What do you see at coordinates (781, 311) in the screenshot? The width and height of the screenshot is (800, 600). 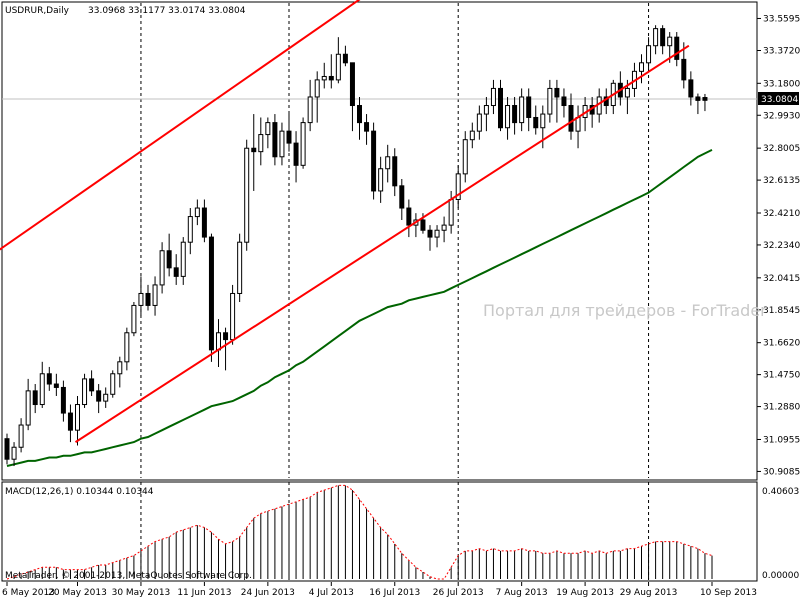 I see `y-tick-label: 31.8545` at bounding box center [781, 311].